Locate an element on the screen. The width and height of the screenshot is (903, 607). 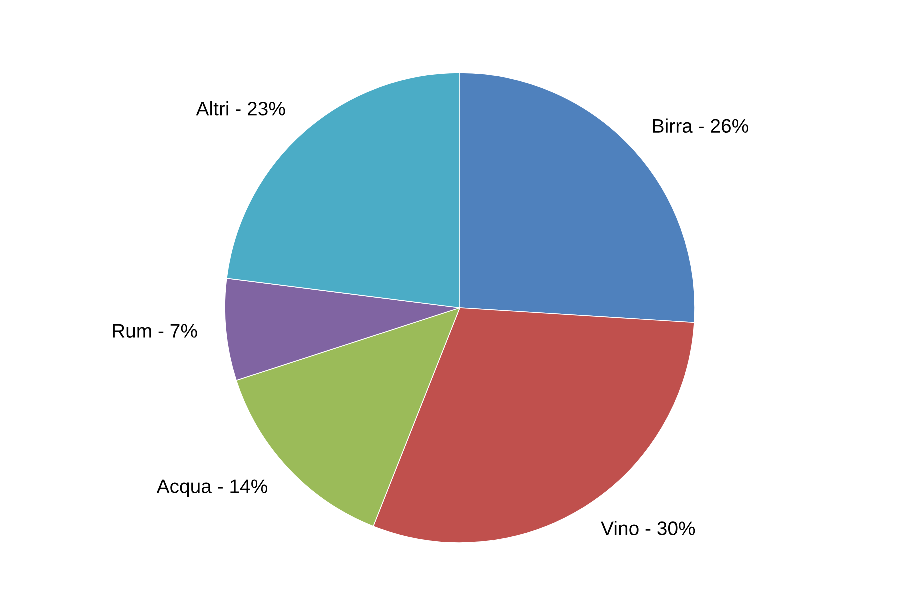
slice-label: Vino - 30% is located at coordinates (648, 528).